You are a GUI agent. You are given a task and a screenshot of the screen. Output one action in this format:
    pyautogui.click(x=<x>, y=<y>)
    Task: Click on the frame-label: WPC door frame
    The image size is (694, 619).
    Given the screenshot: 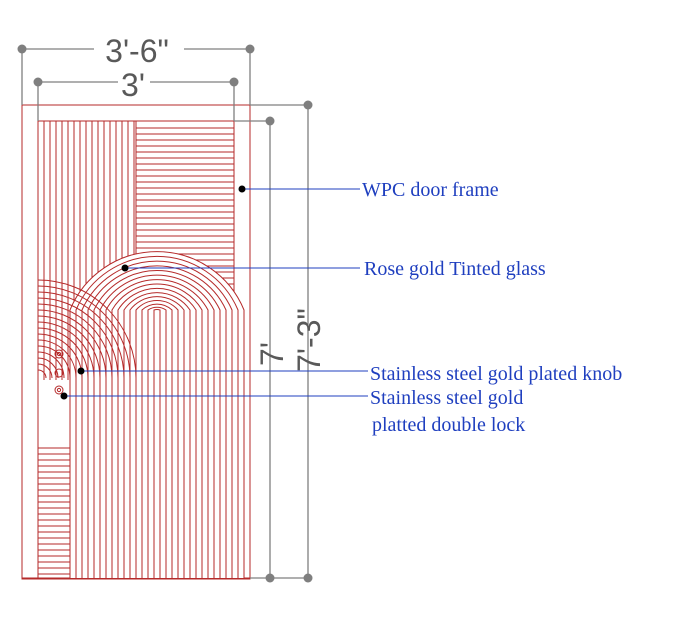 What is the action you would take?
    pyautogui.click(x=430, y=190)
    